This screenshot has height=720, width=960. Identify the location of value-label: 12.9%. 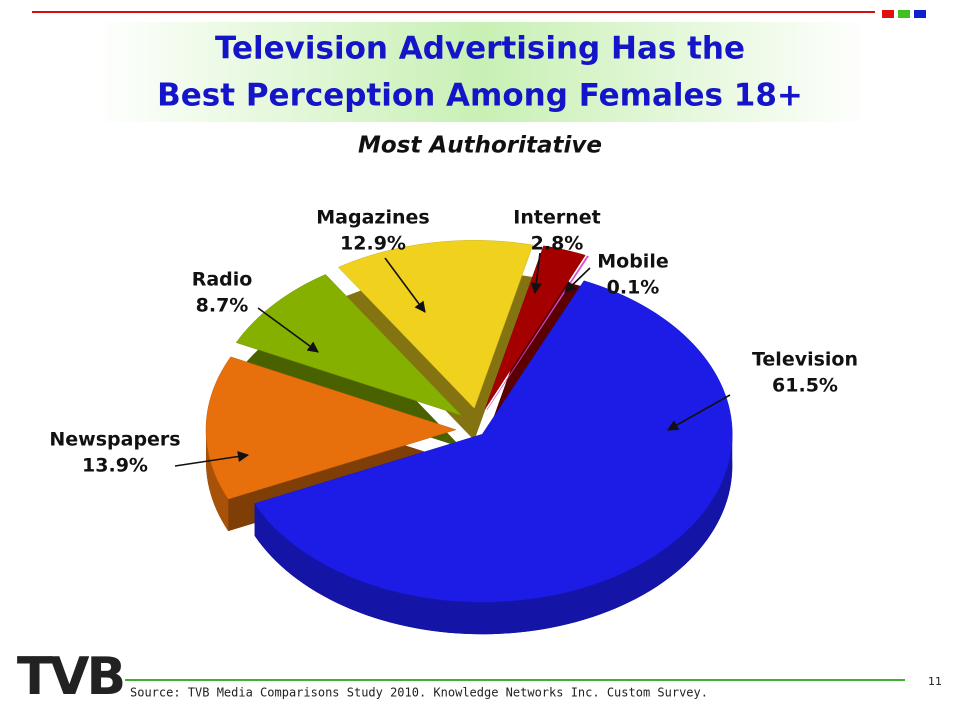
(373, 244).